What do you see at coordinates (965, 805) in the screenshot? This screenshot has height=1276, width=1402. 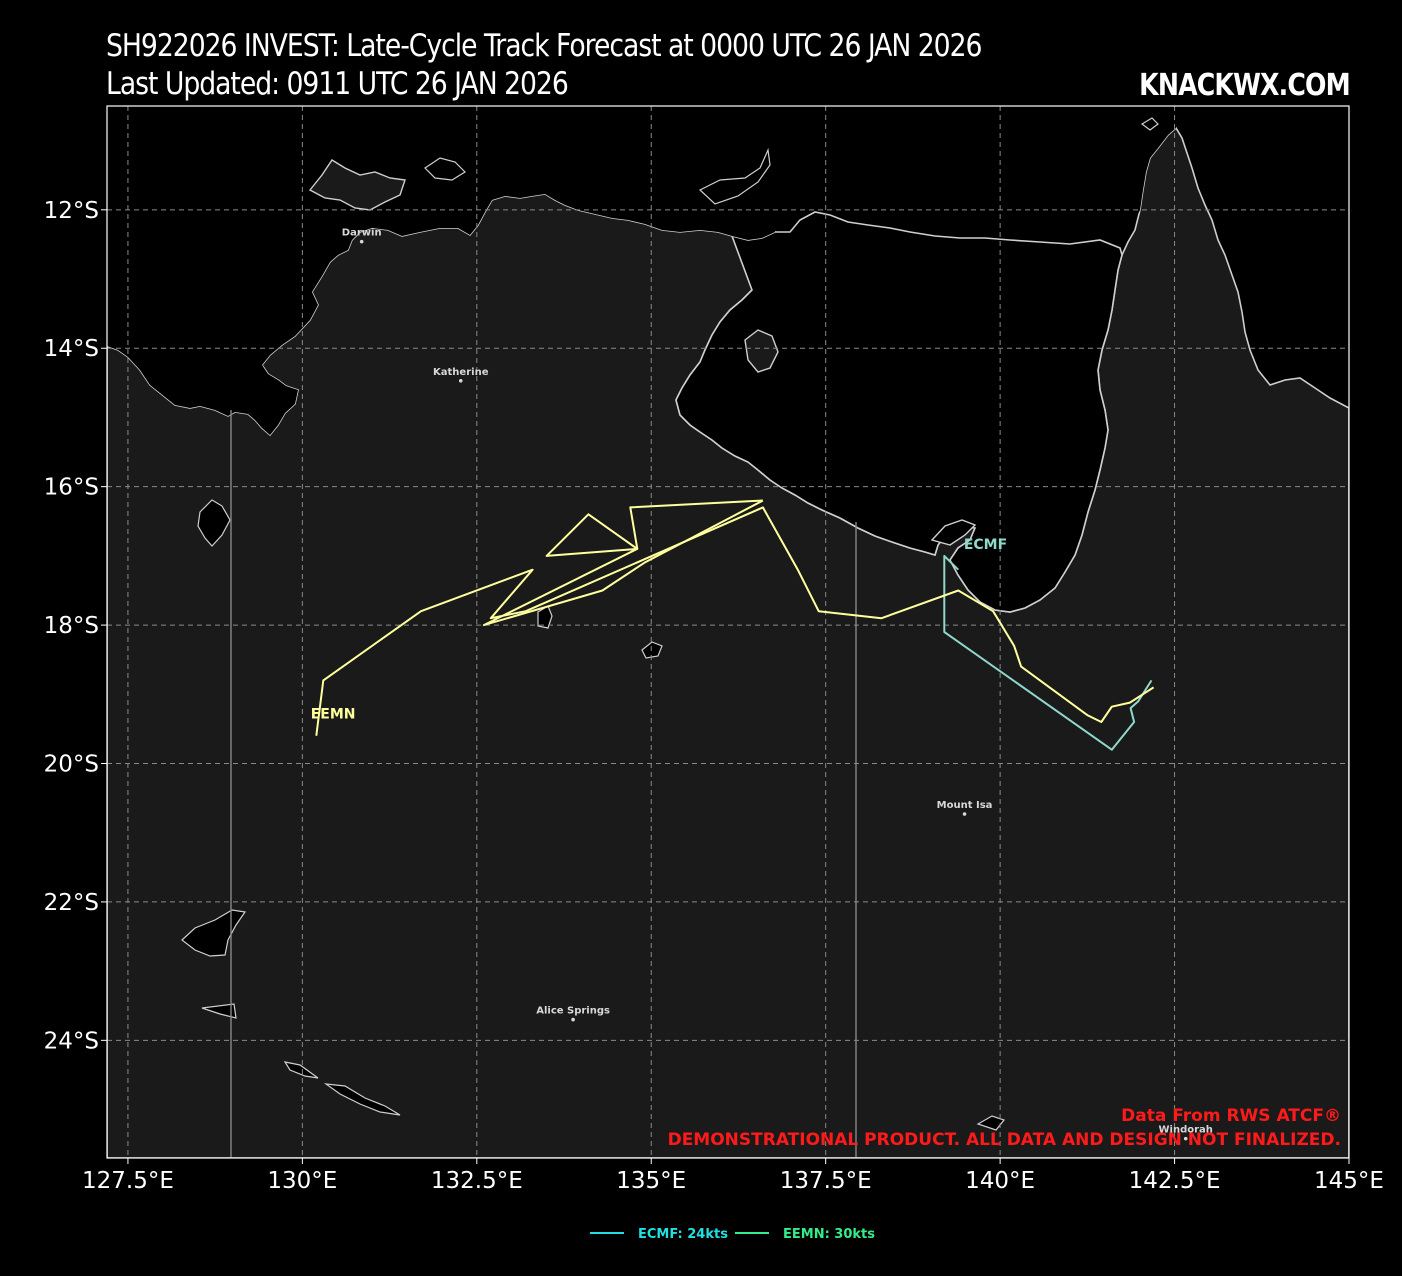 I see `city-label: Mount Isa` at bounding box center [965, 805].